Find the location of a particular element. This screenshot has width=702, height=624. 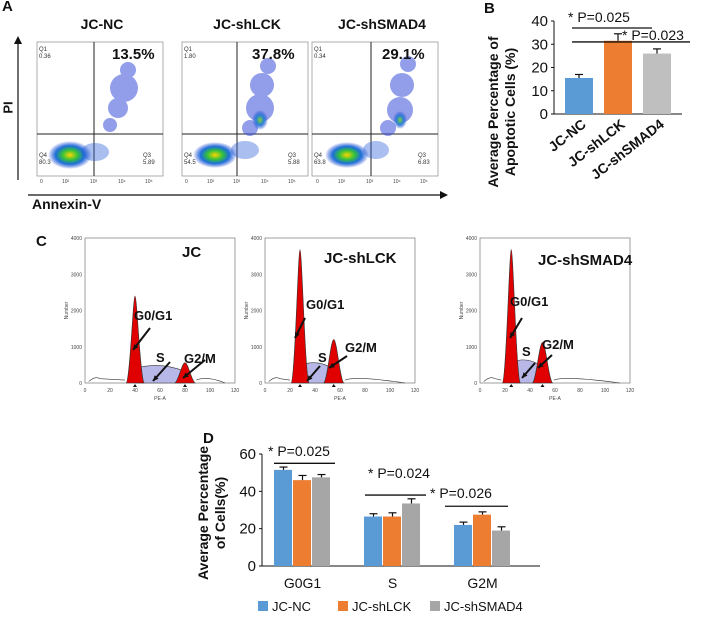

sig-annotation-3: * P=0.026 is located at coordinates (461, 493).